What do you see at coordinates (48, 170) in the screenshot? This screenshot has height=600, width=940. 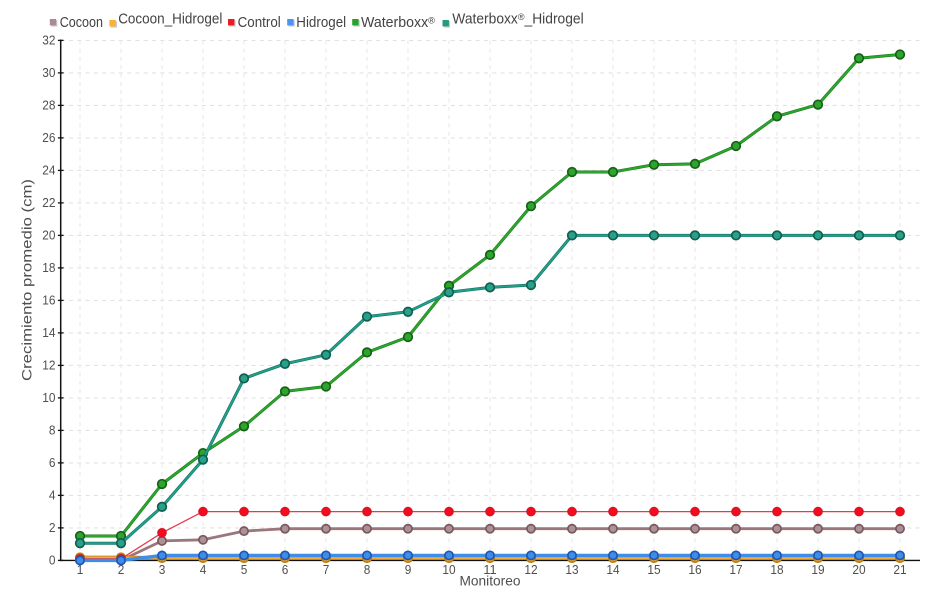 I see `svg-text: 24` at bounding box center [48, 170].